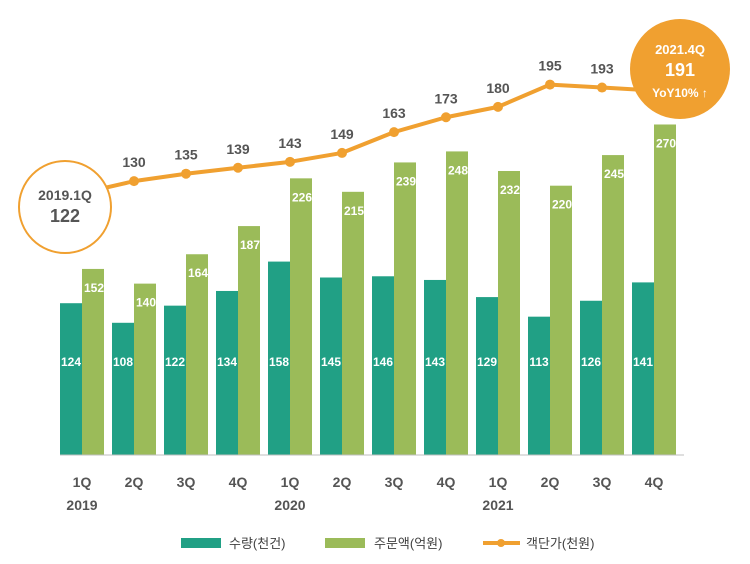  What do you see at coordinates (562, 205) in the screenshot?
I see `bar-order-amount-label: 220` at bounding box center [562, 205].